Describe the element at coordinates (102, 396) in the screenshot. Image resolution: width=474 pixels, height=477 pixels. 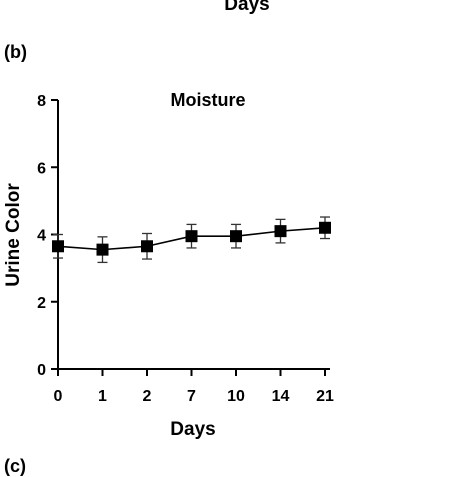
I see `x-tick-label: 1` at that location.